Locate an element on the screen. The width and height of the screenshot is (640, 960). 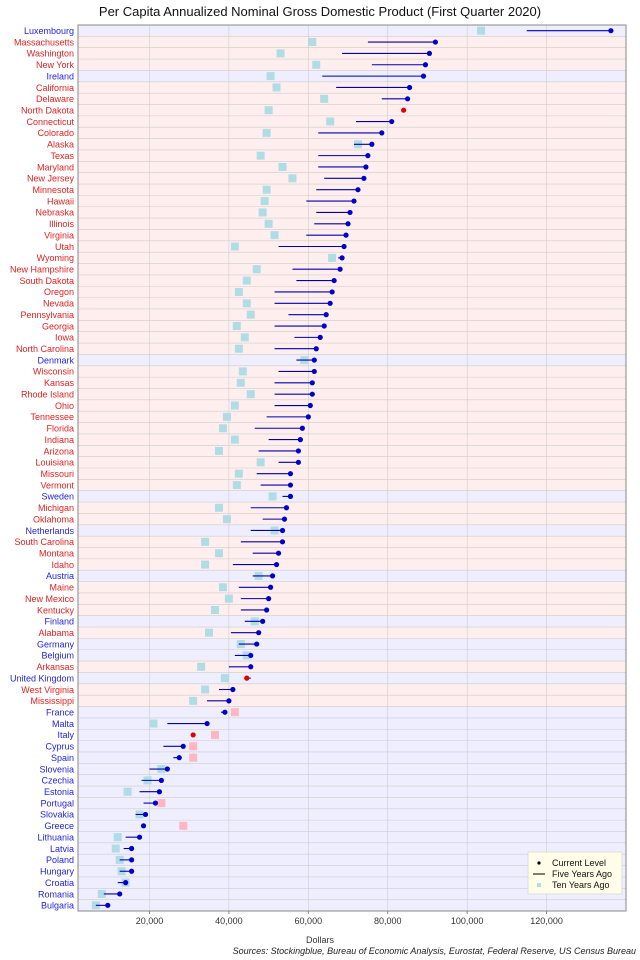
row-label: Arkansas is located at coordinates (55, 667).